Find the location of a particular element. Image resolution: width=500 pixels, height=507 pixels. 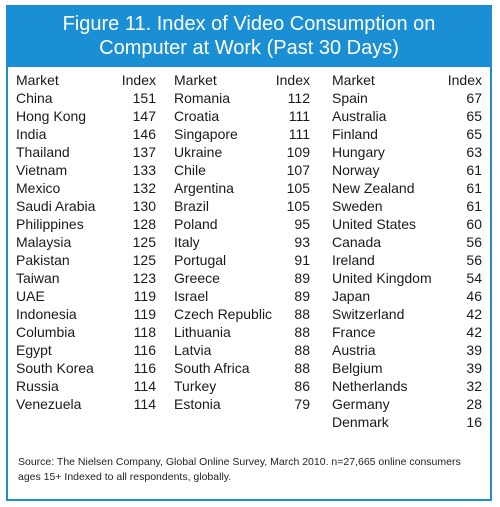

table-row: Taiwan 123 is located at coordinates (86, 278).